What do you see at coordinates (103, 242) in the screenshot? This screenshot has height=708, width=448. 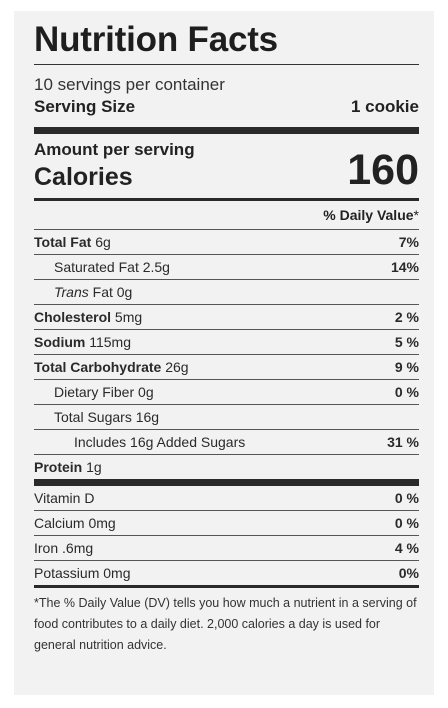 I see `nutrient-amount: 6g` at bounding box center [103, 242].